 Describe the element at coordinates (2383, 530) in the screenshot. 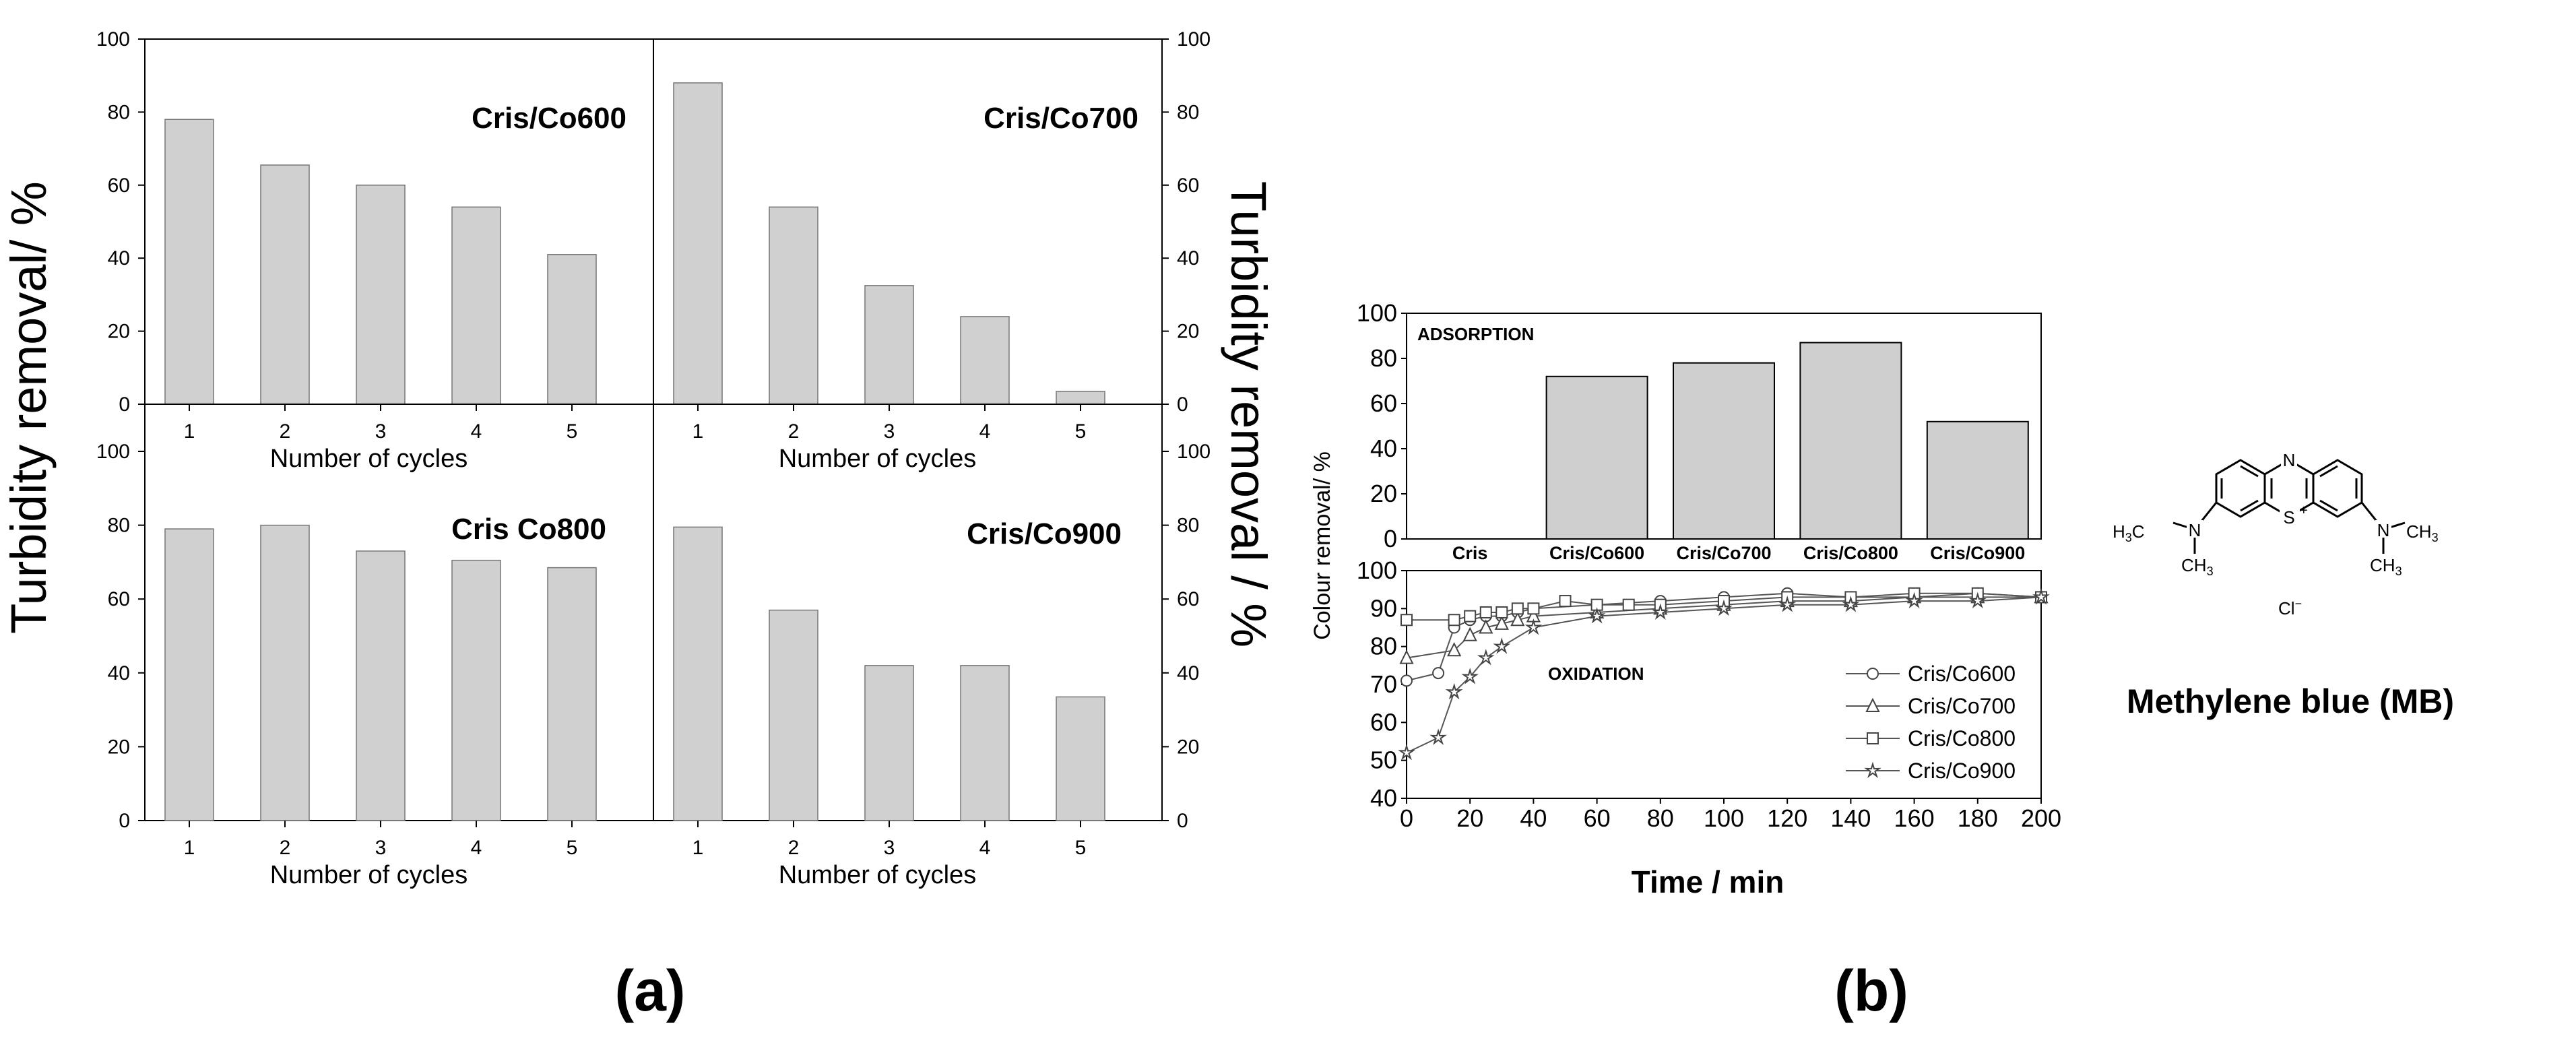

I see `mb-n-right: N` at that location.